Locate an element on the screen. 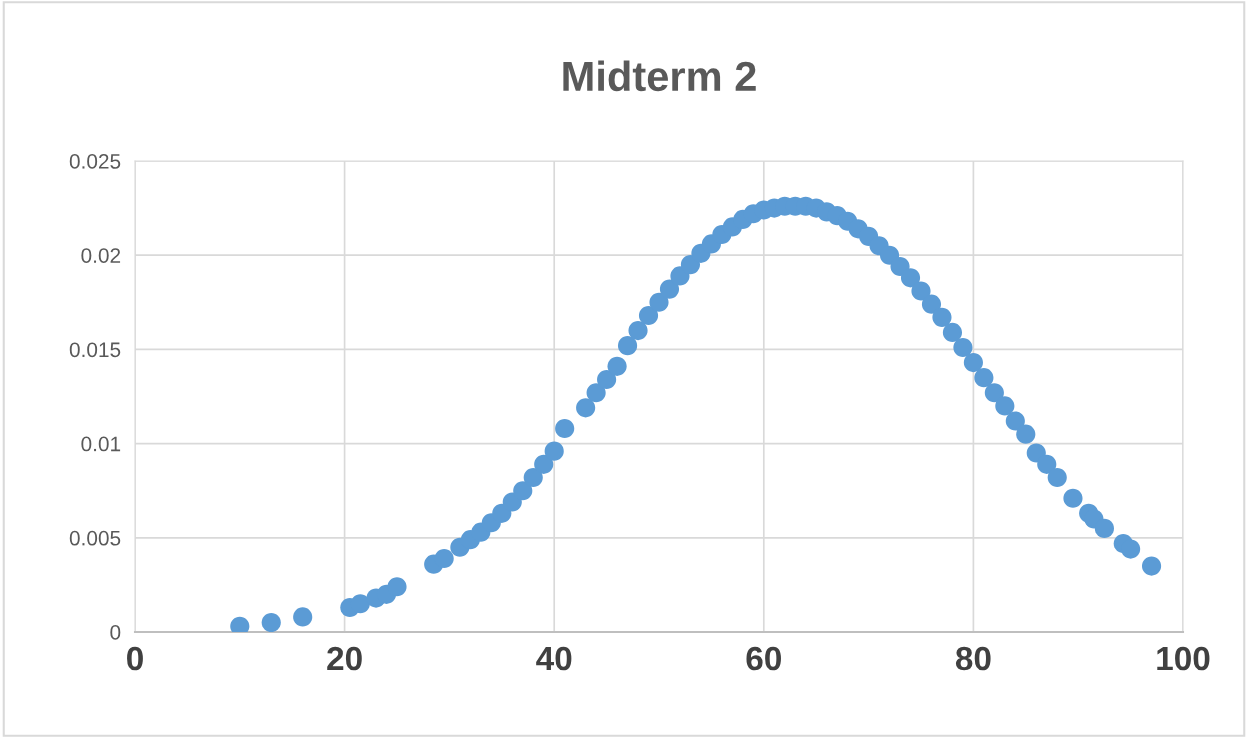 This screenshot has height=738, width=1248. x-tick-label: 40 is located at coordinates (554, 658).